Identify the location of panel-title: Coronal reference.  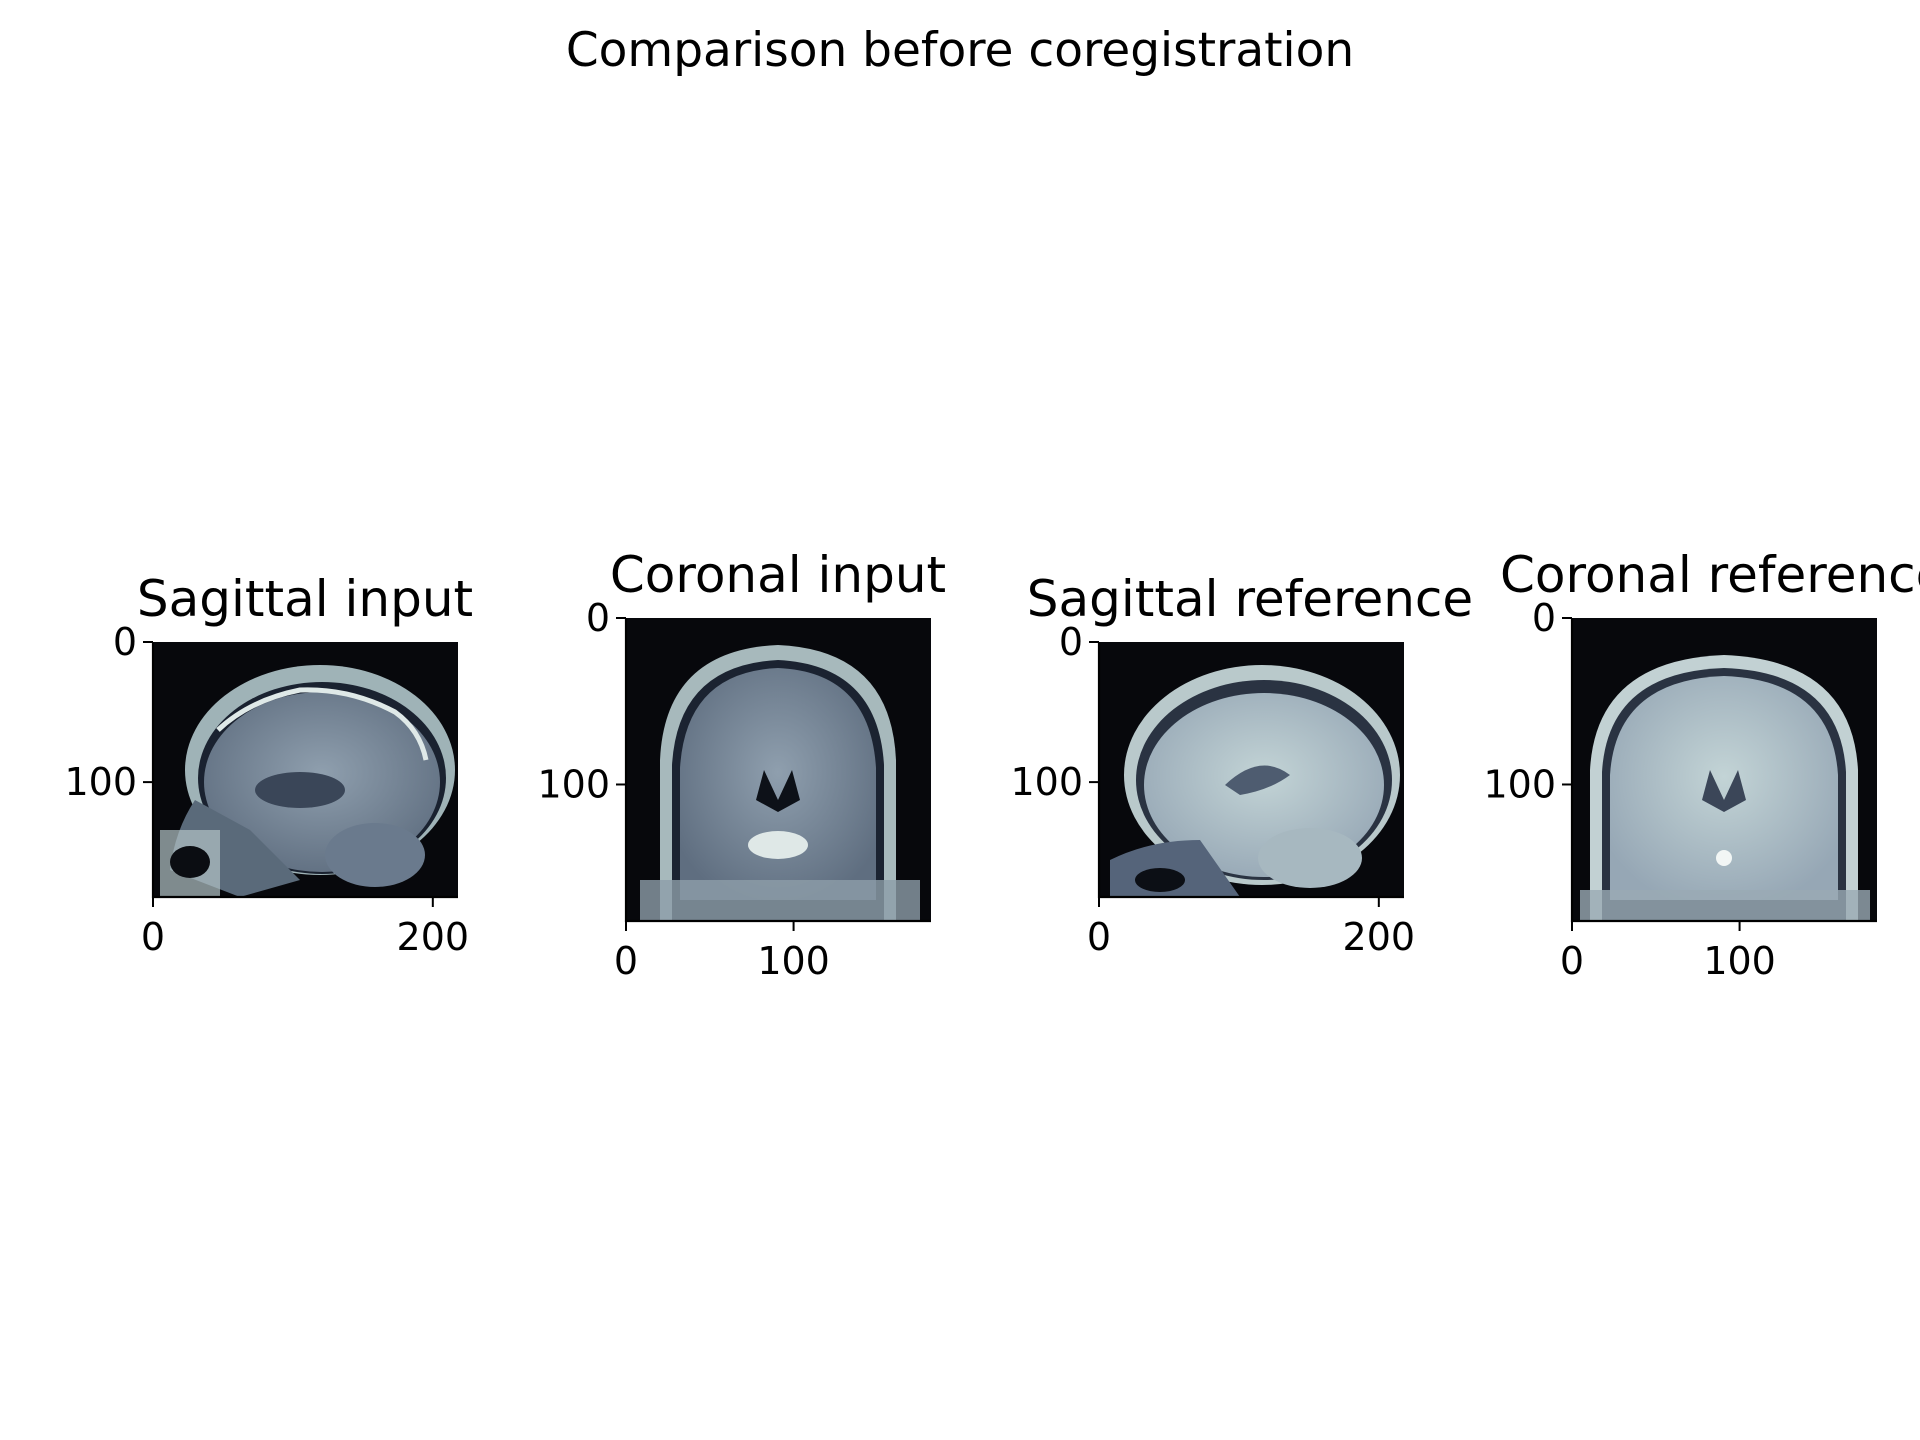
(1710, 575).